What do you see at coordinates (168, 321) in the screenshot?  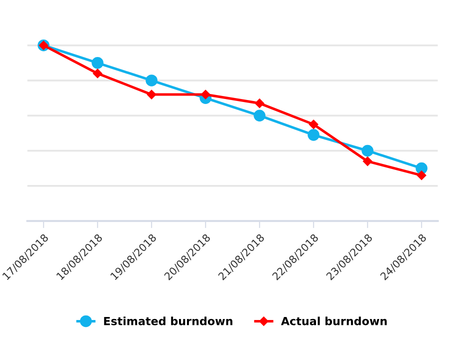 I see `legend-label: Estimated burndown` at bounding box center [168, 321].